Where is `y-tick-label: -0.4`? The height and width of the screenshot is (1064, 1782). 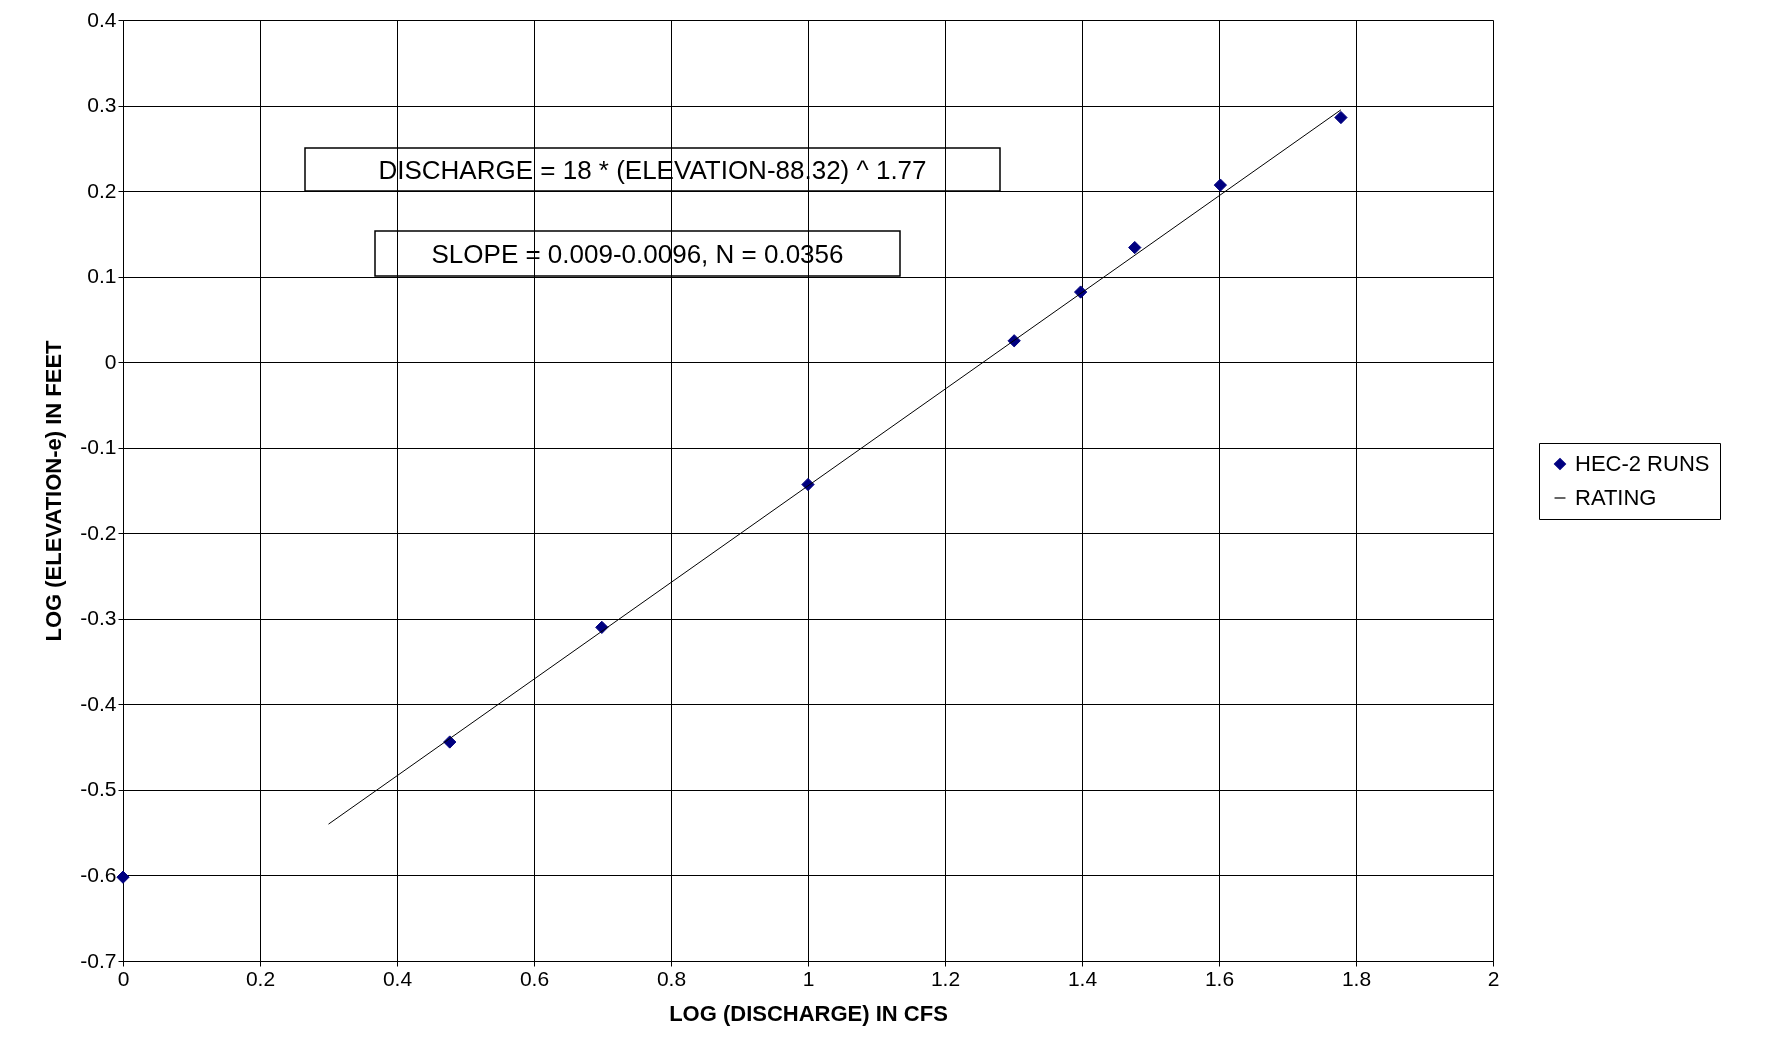
y-tick-label: -0.4 is located at coordinates (98, 703).